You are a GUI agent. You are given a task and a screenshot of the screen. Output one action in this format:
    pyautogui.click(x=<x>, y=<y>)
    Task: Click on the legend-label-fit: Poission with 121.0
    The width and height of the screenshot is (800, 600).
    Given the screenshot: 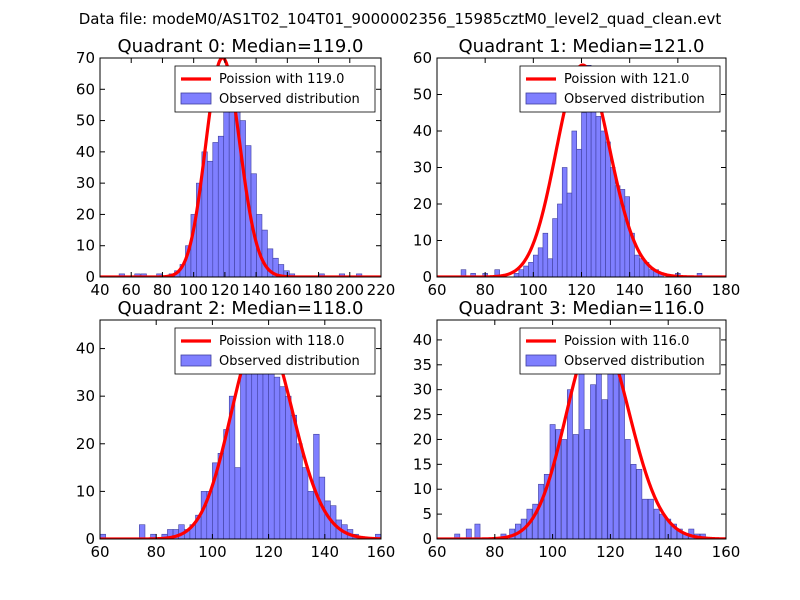 What is the action you would take?
    pyautogui.click(x=626, y=79)
    